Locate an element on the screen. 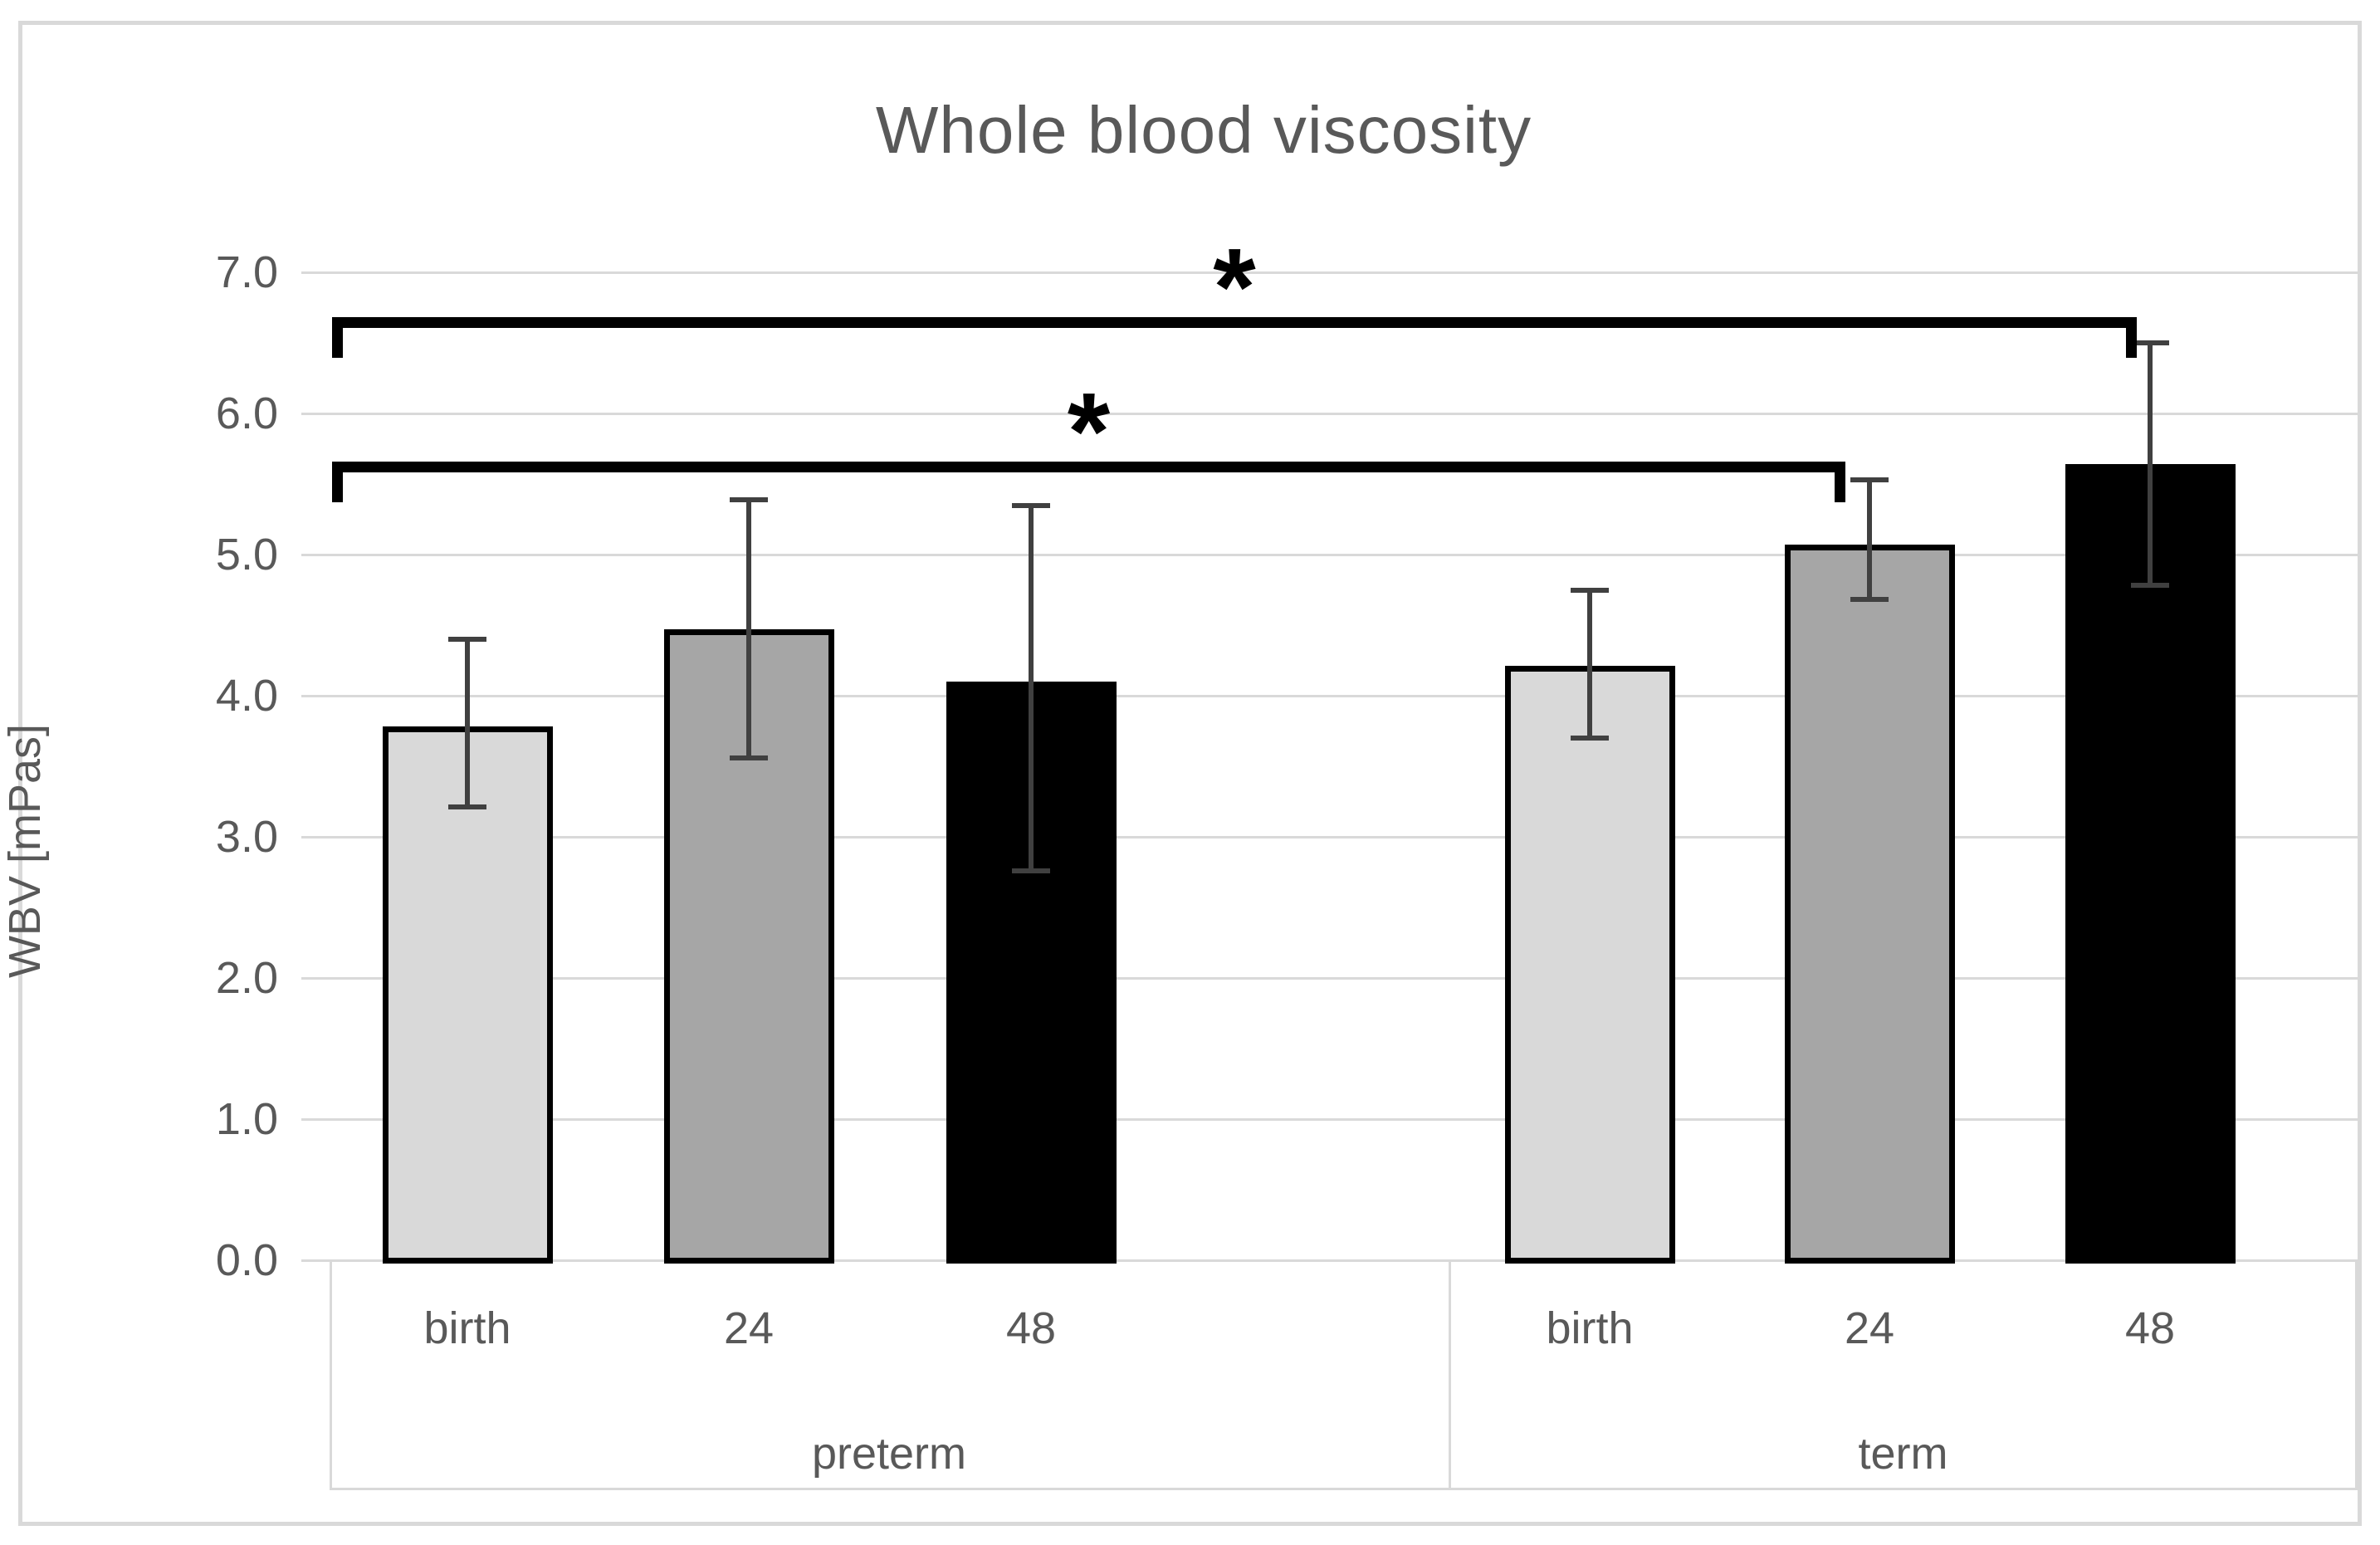  bar-preterm-birth is located at coordinates (467, 995).